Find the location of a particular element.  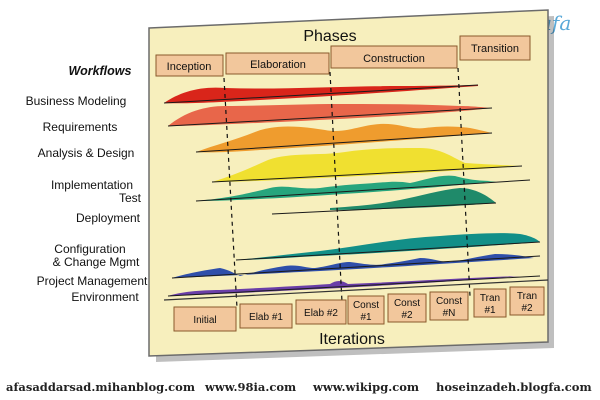

phase-construction: Construction is located at coordinates (394, 59).